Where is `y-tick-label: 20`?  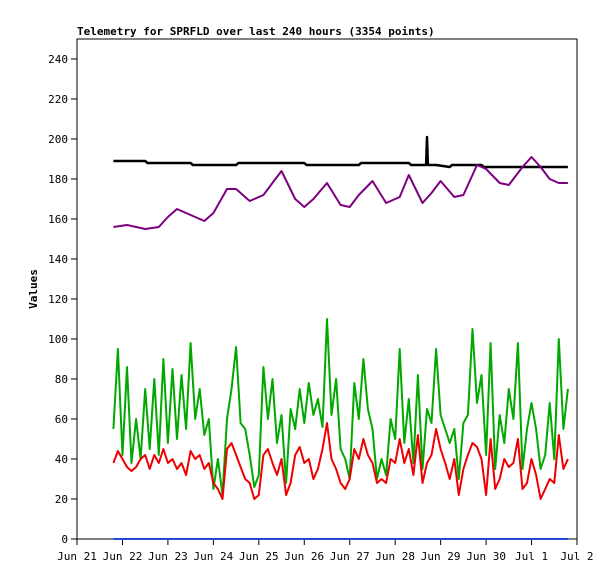 y-tick-label: 20 is located at coordinates (61, 499).